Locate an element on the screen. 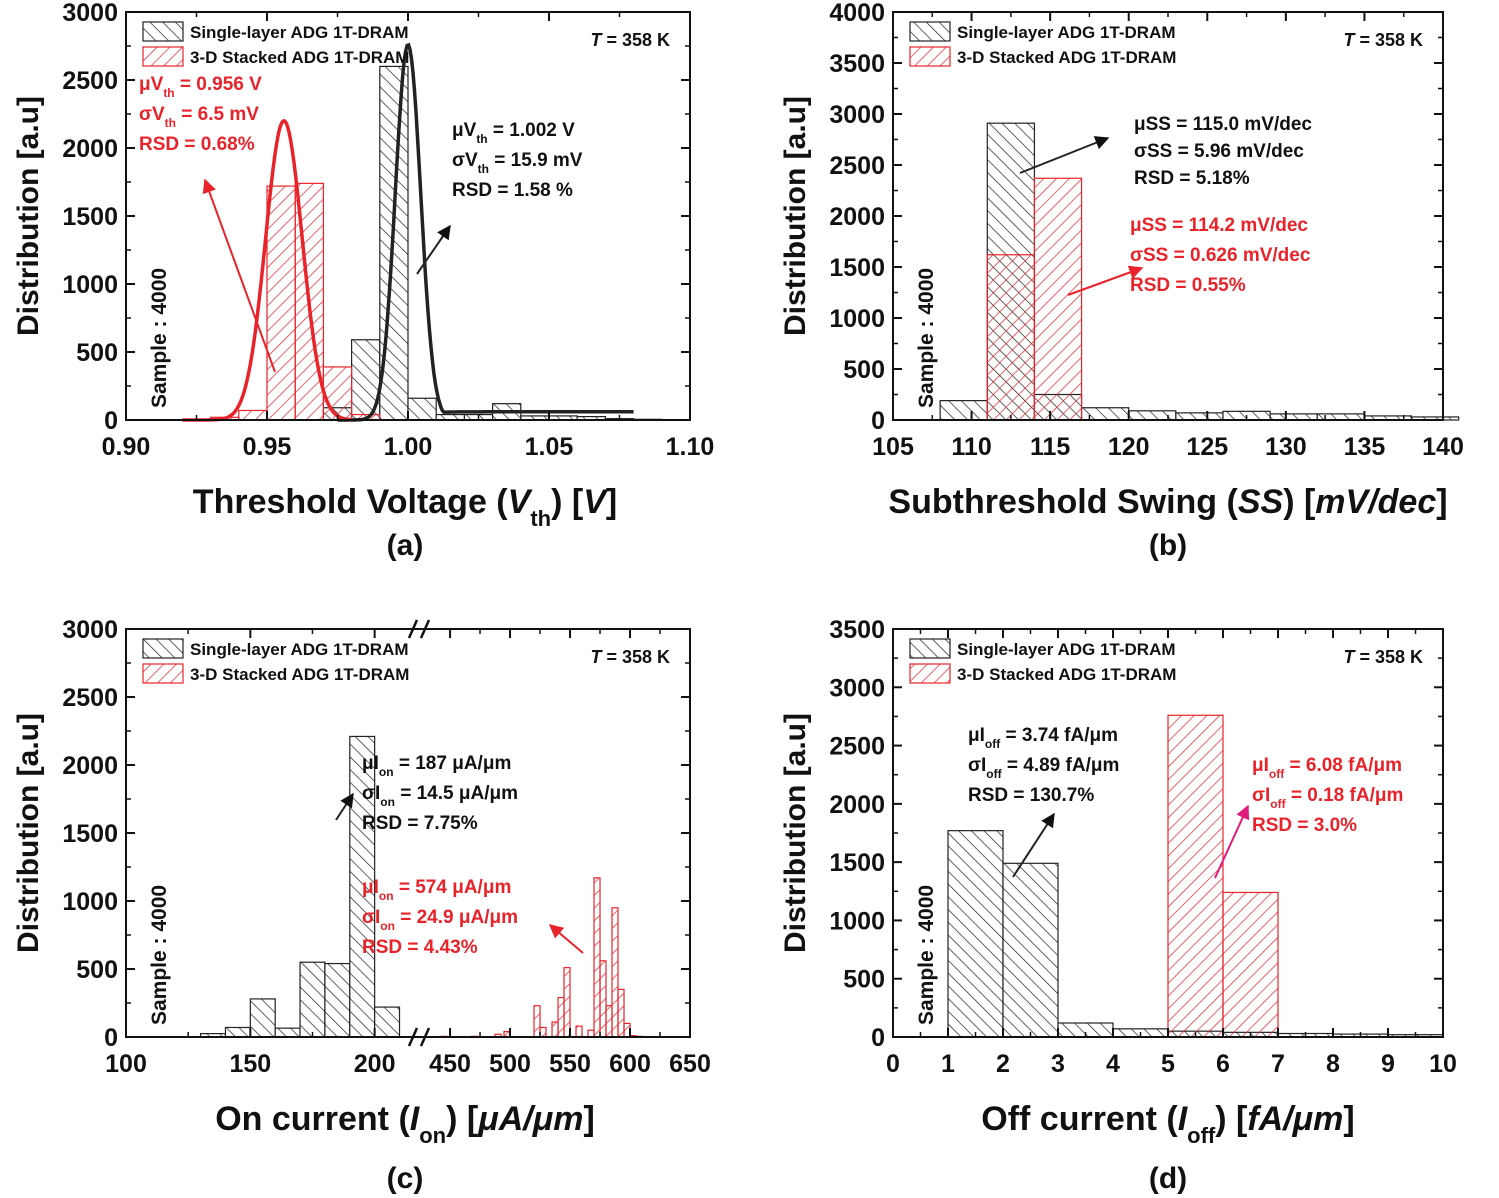 The width and height of the screenshot is (1499, 1198). stats-line: σSS = 0.626 mV/dec is located at coordinates (1220, 255).